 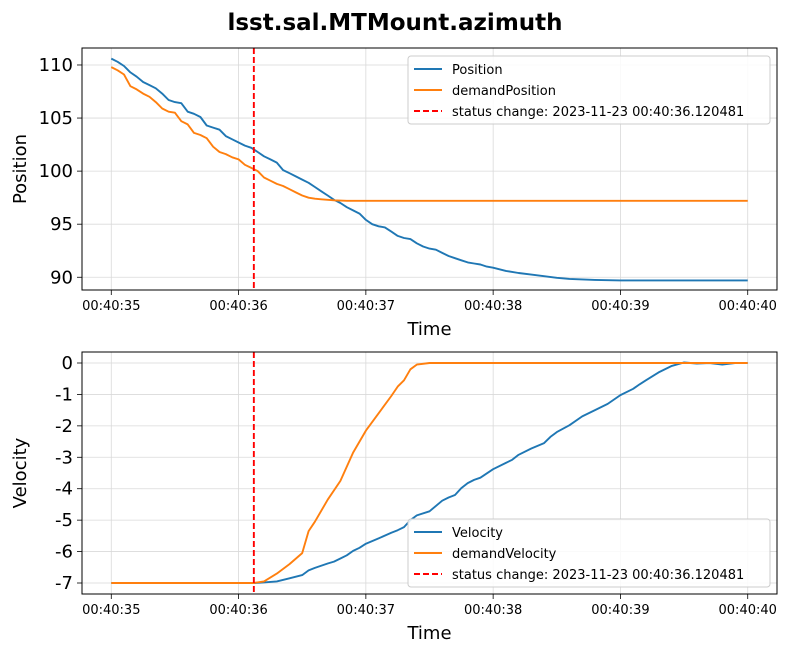 I want to click on legend-label: Velocity, so click(x=477, y=533).